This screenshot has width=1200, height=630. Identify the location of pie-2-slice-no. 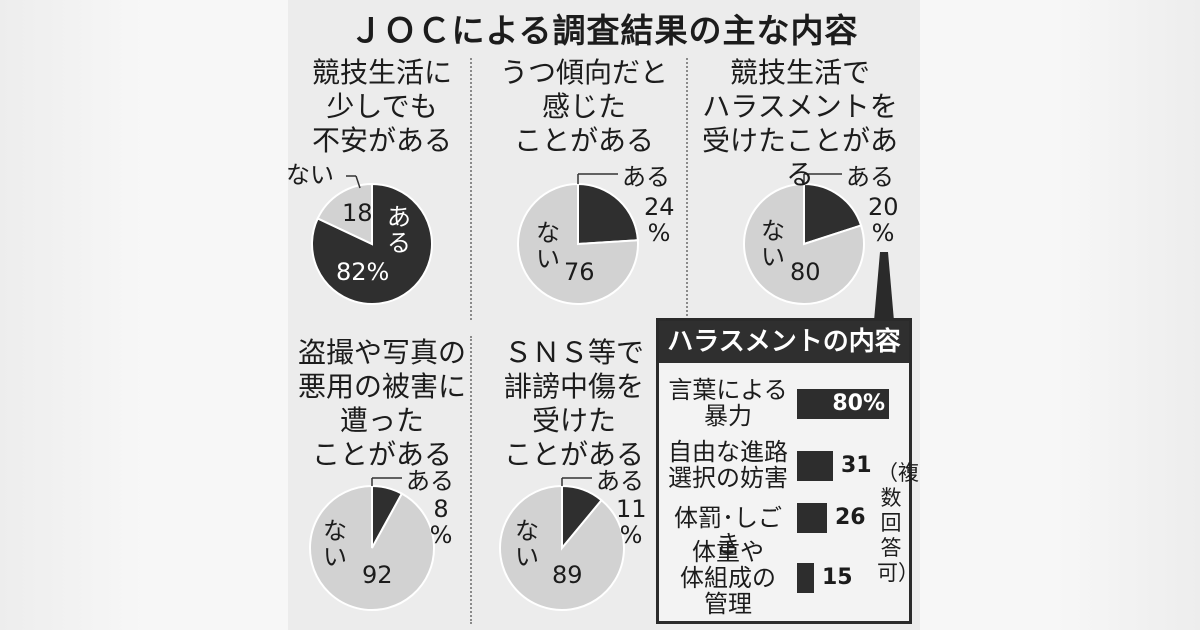
(578, 243).